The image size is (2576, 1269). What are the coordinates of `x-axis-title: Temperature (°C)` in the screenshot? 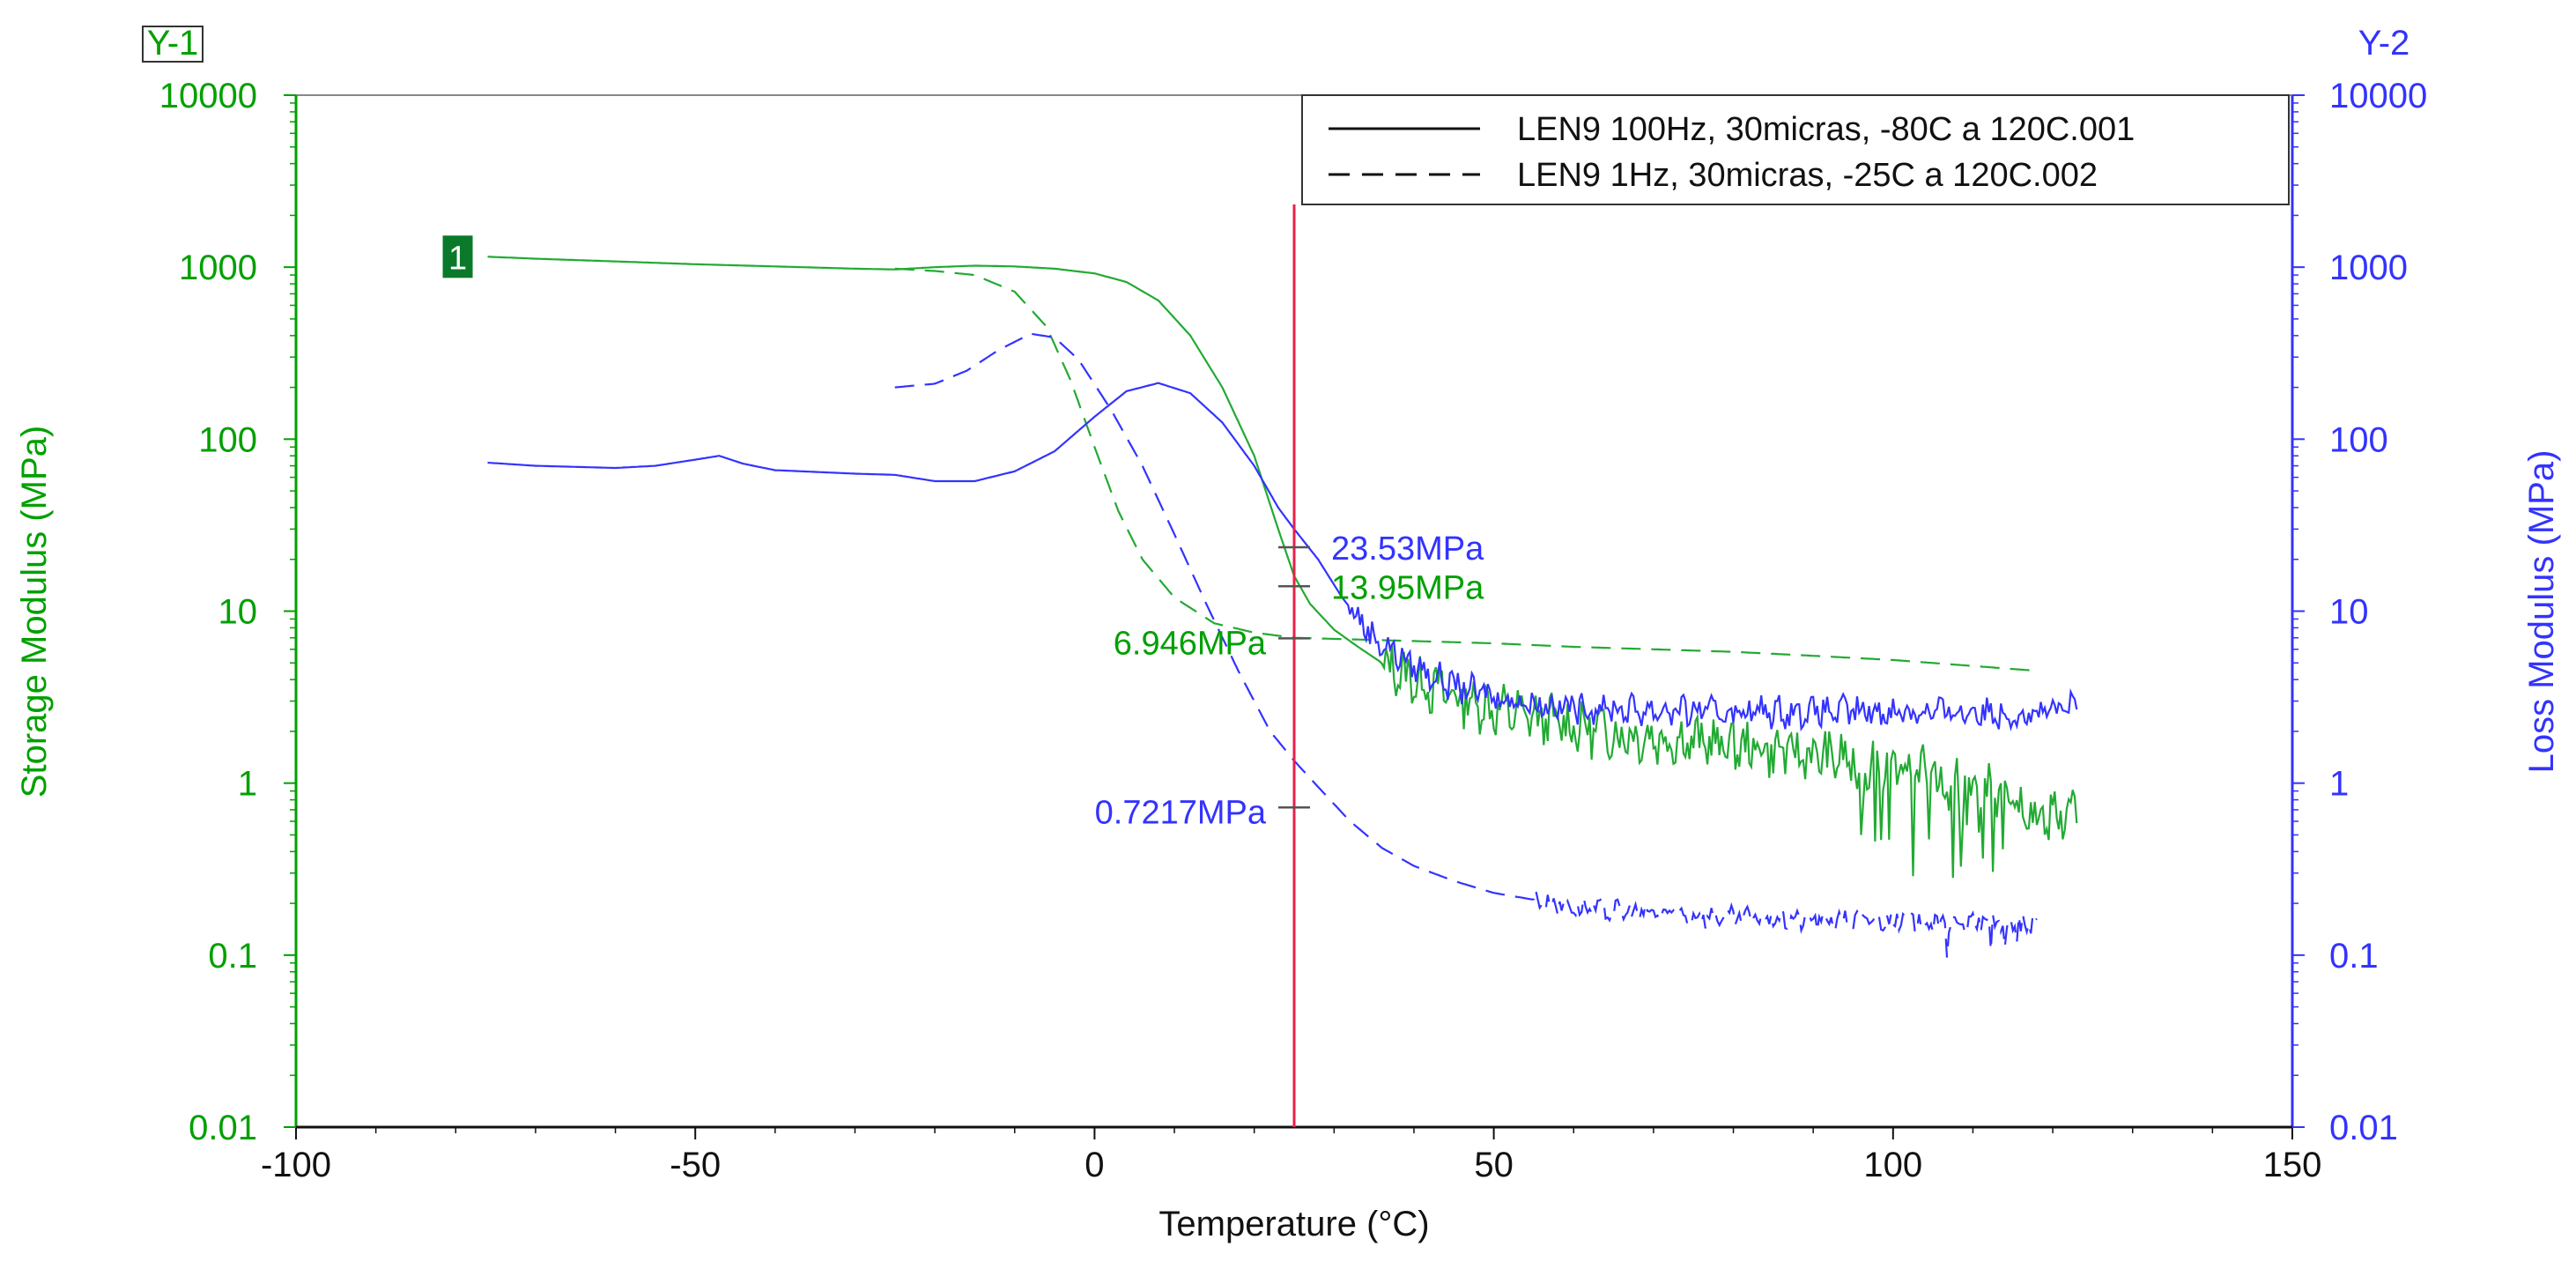 It's located at (1294, 1224).